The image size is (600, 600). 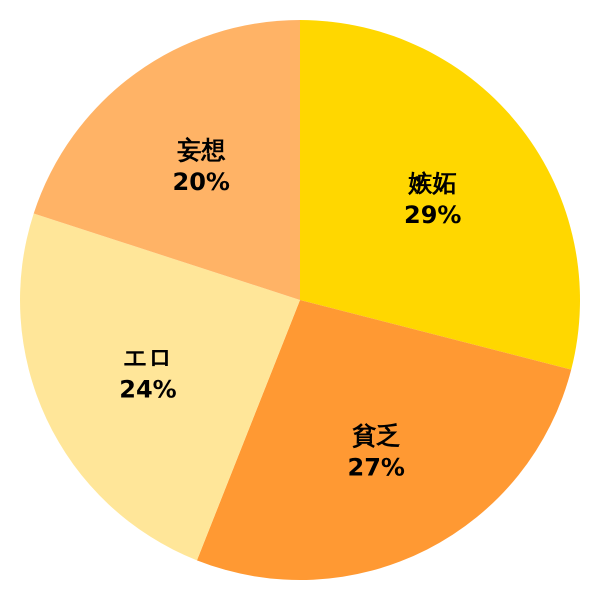 I want to click on slice-label: エロ, so click(x=147, y=358).